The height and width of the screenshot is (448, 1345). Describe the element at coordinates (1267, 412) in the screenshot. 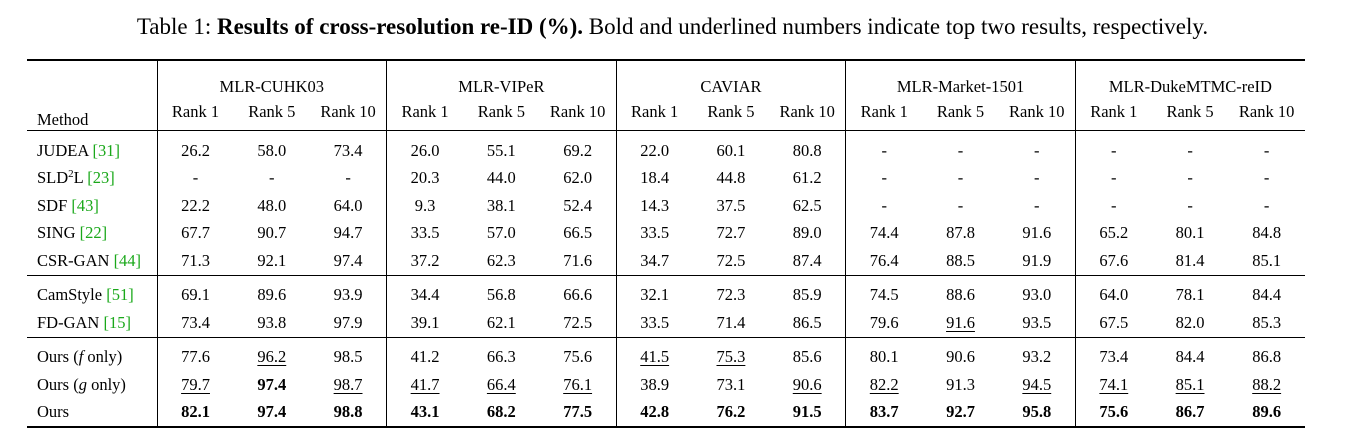

I see `value: 89.6` at that location.